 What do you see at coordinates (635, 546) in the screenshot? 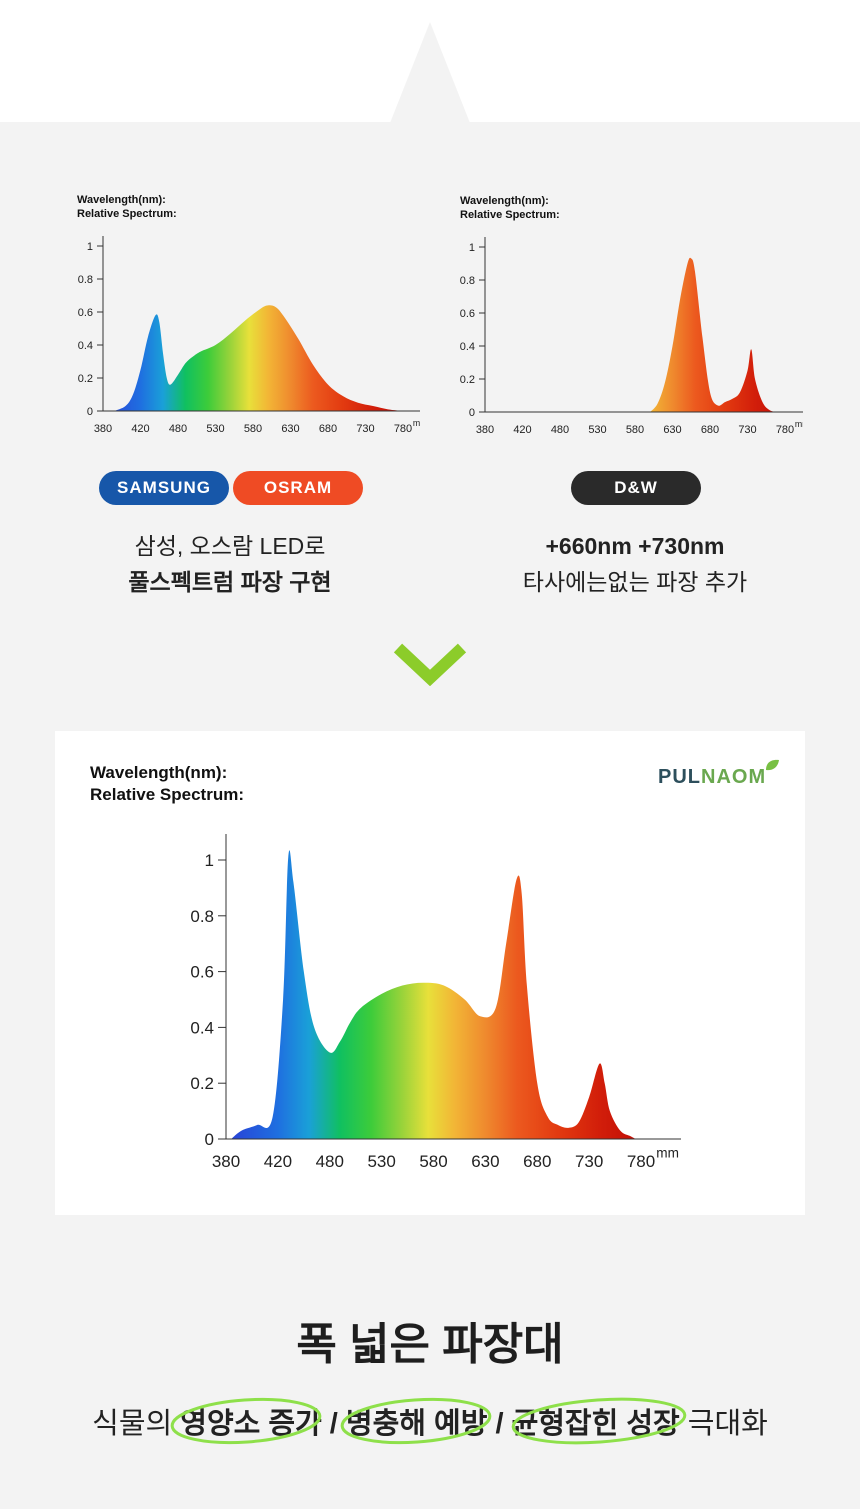
I see `right-caption-line1: +660nm +730nm` at bounding box center [635, 546].